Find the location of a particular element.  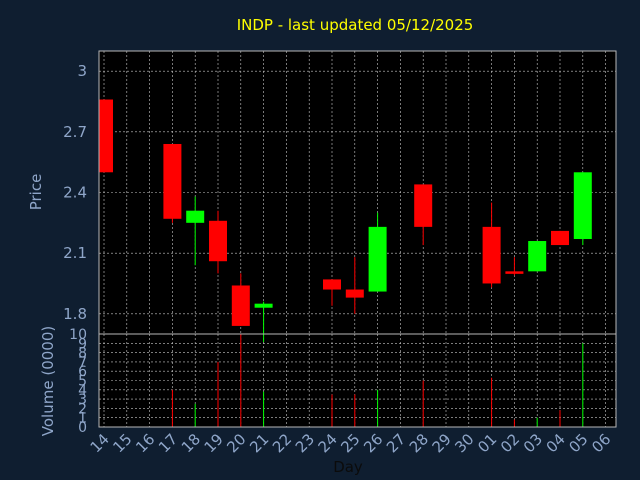

day-tick-label: 06 is located at coordinates (601, 443).